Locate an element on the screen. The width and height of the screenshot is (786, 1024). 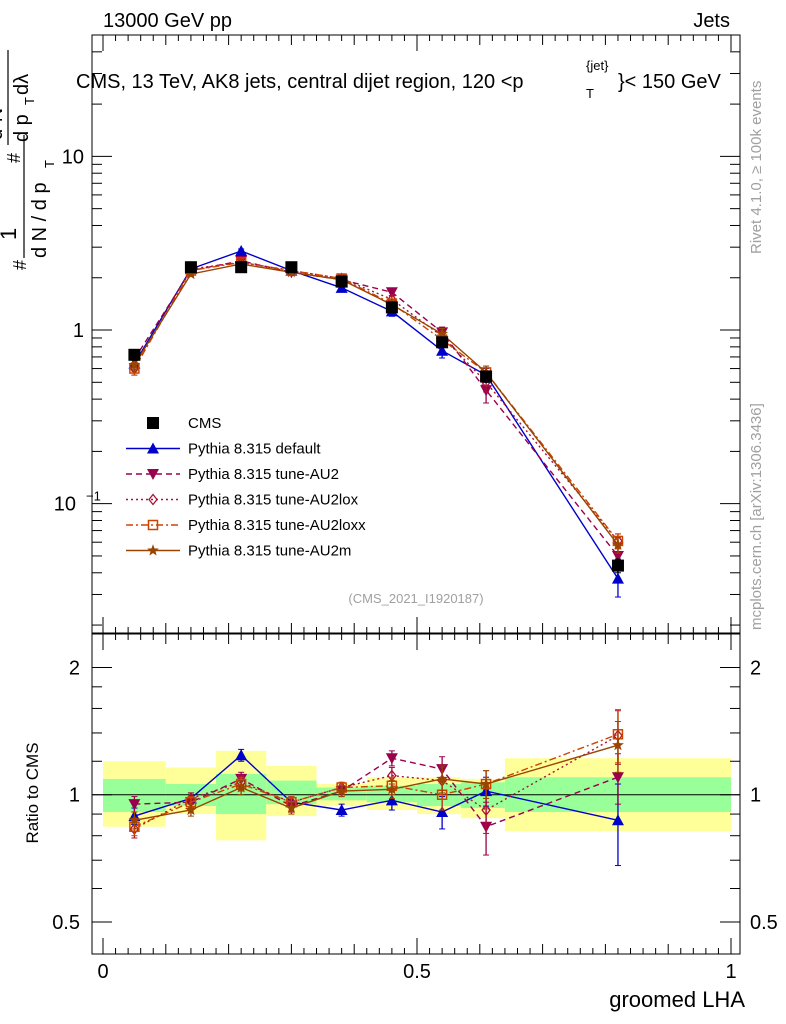
x-tick-label: 1 is located at coordinates (730, 972).